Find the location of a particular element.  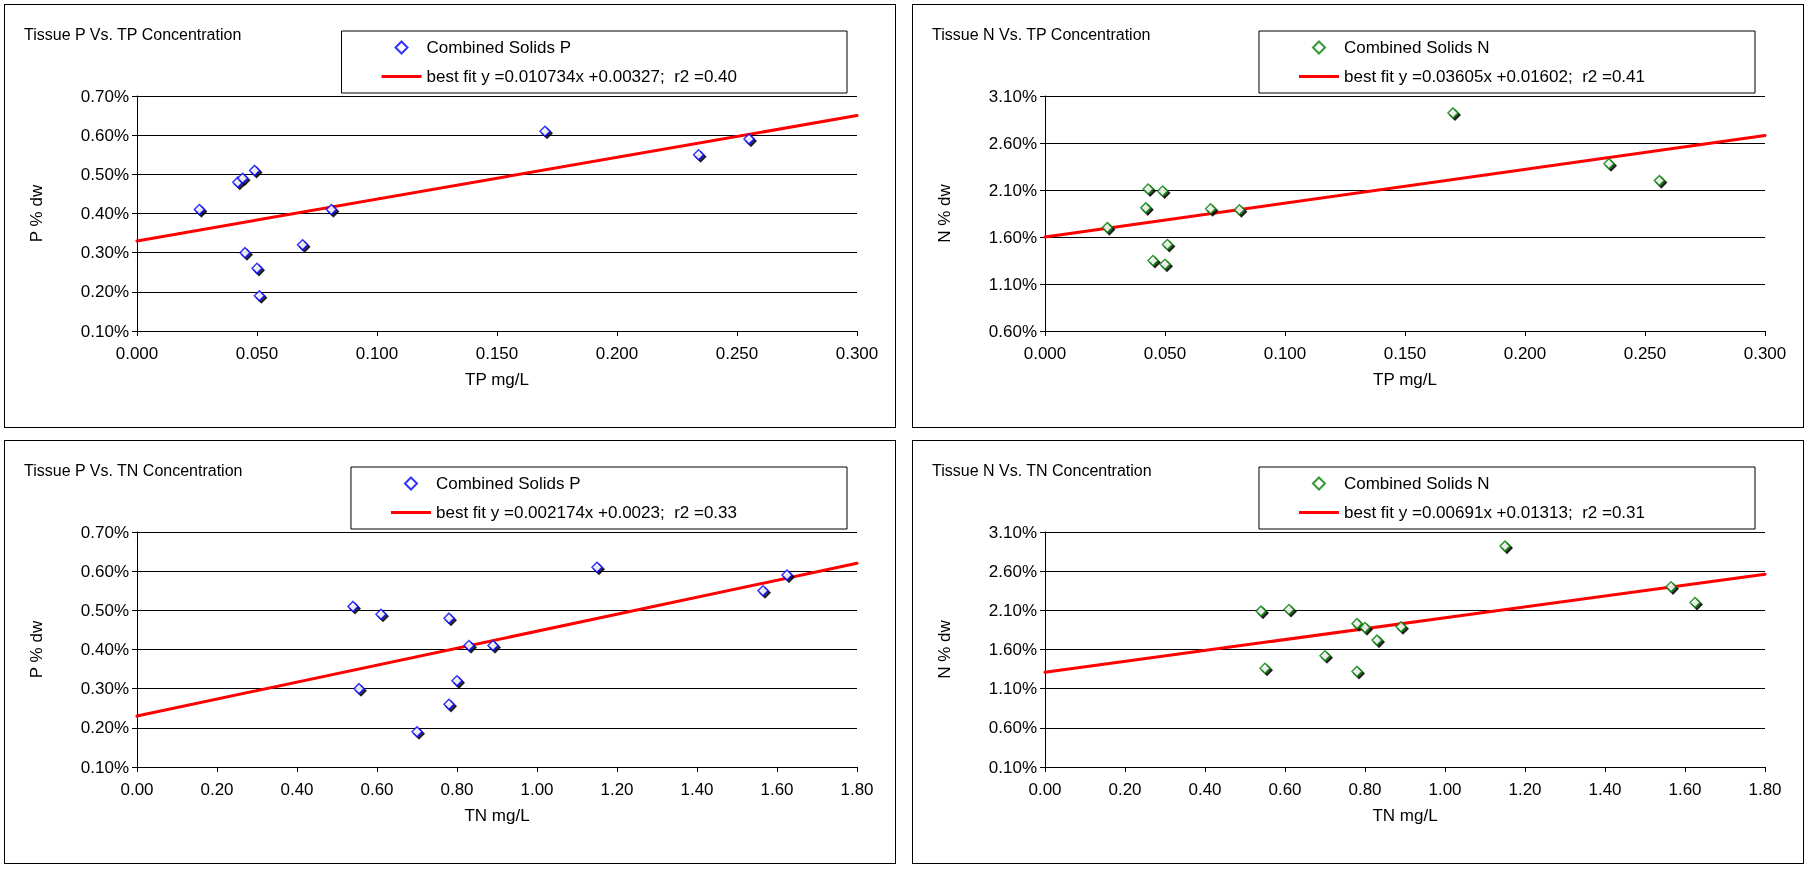

x-tick-label: 0.20 is located at coordinates (217, 789).